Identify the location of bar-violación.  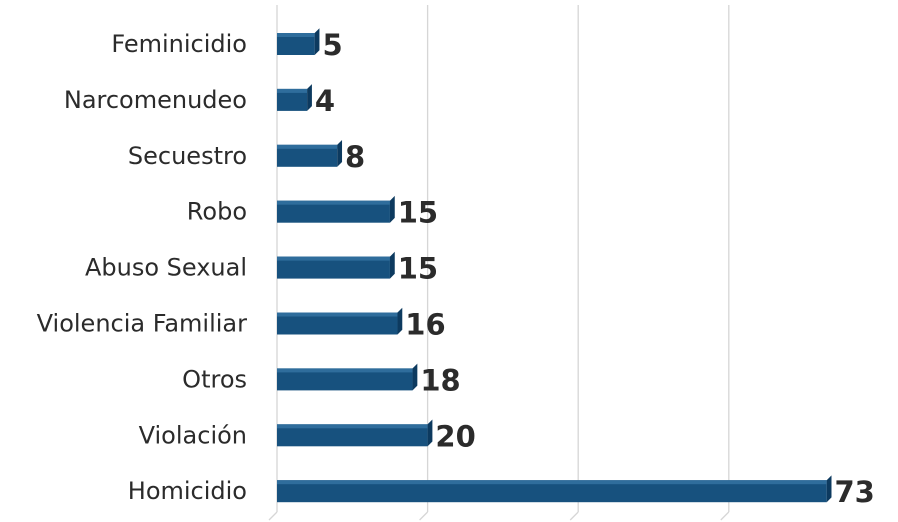
(352, 435).